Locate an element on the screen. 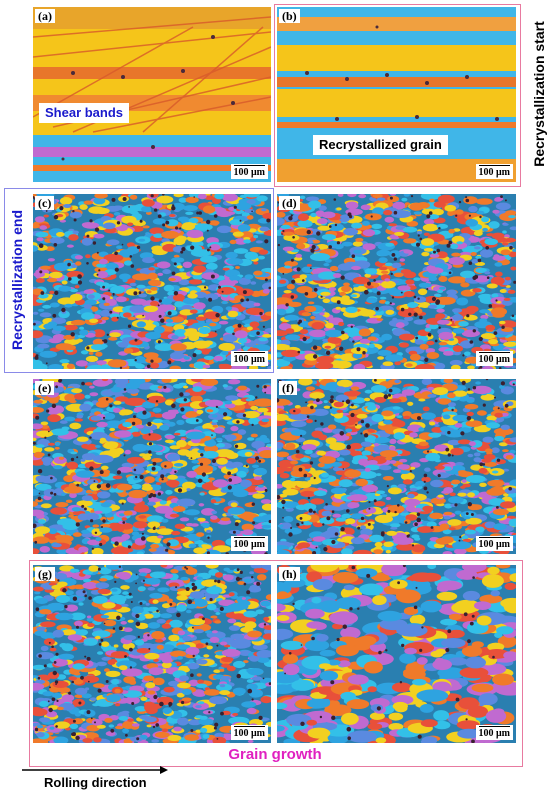 The height and width of the screenshot is (792, 550). recrystallization-start-frame is located at coordinates (397, 95).